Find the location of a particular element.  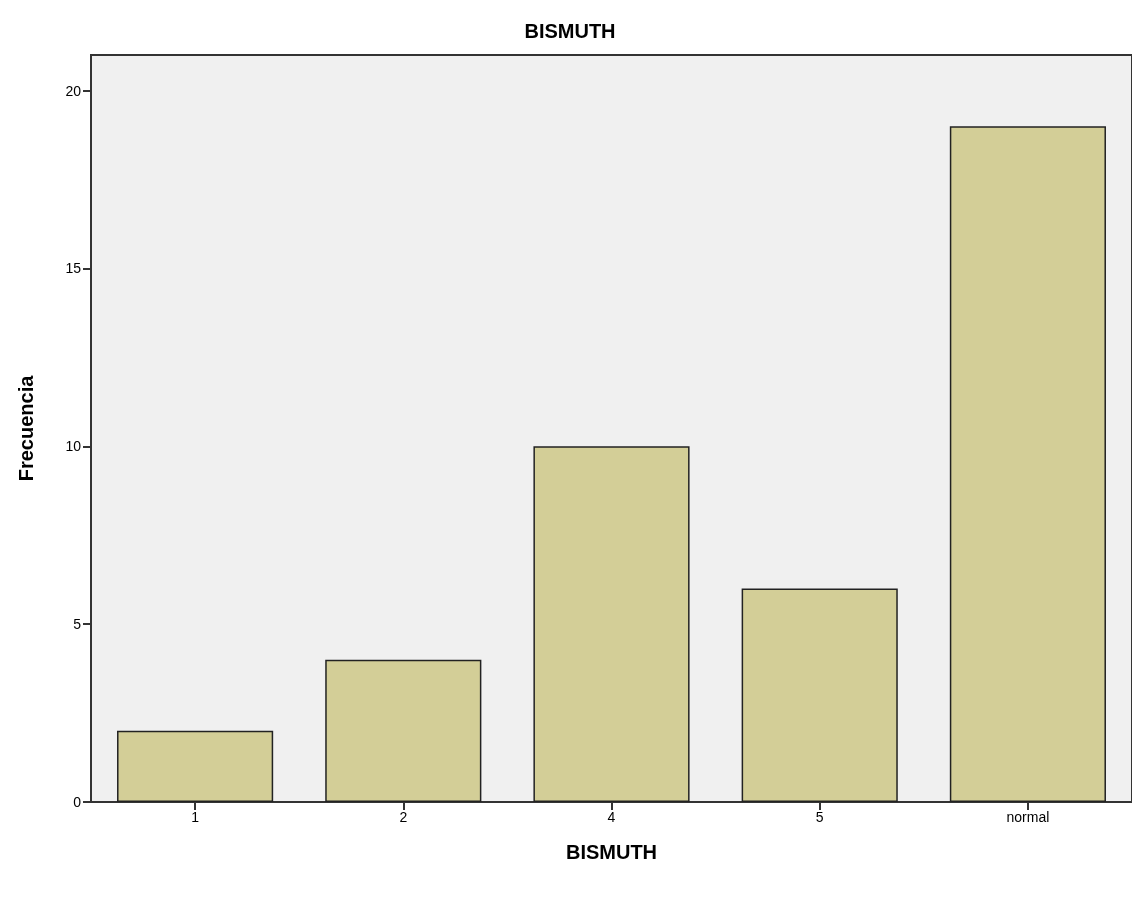

x-tick-label: 1 is located at coordinates (195, 817).